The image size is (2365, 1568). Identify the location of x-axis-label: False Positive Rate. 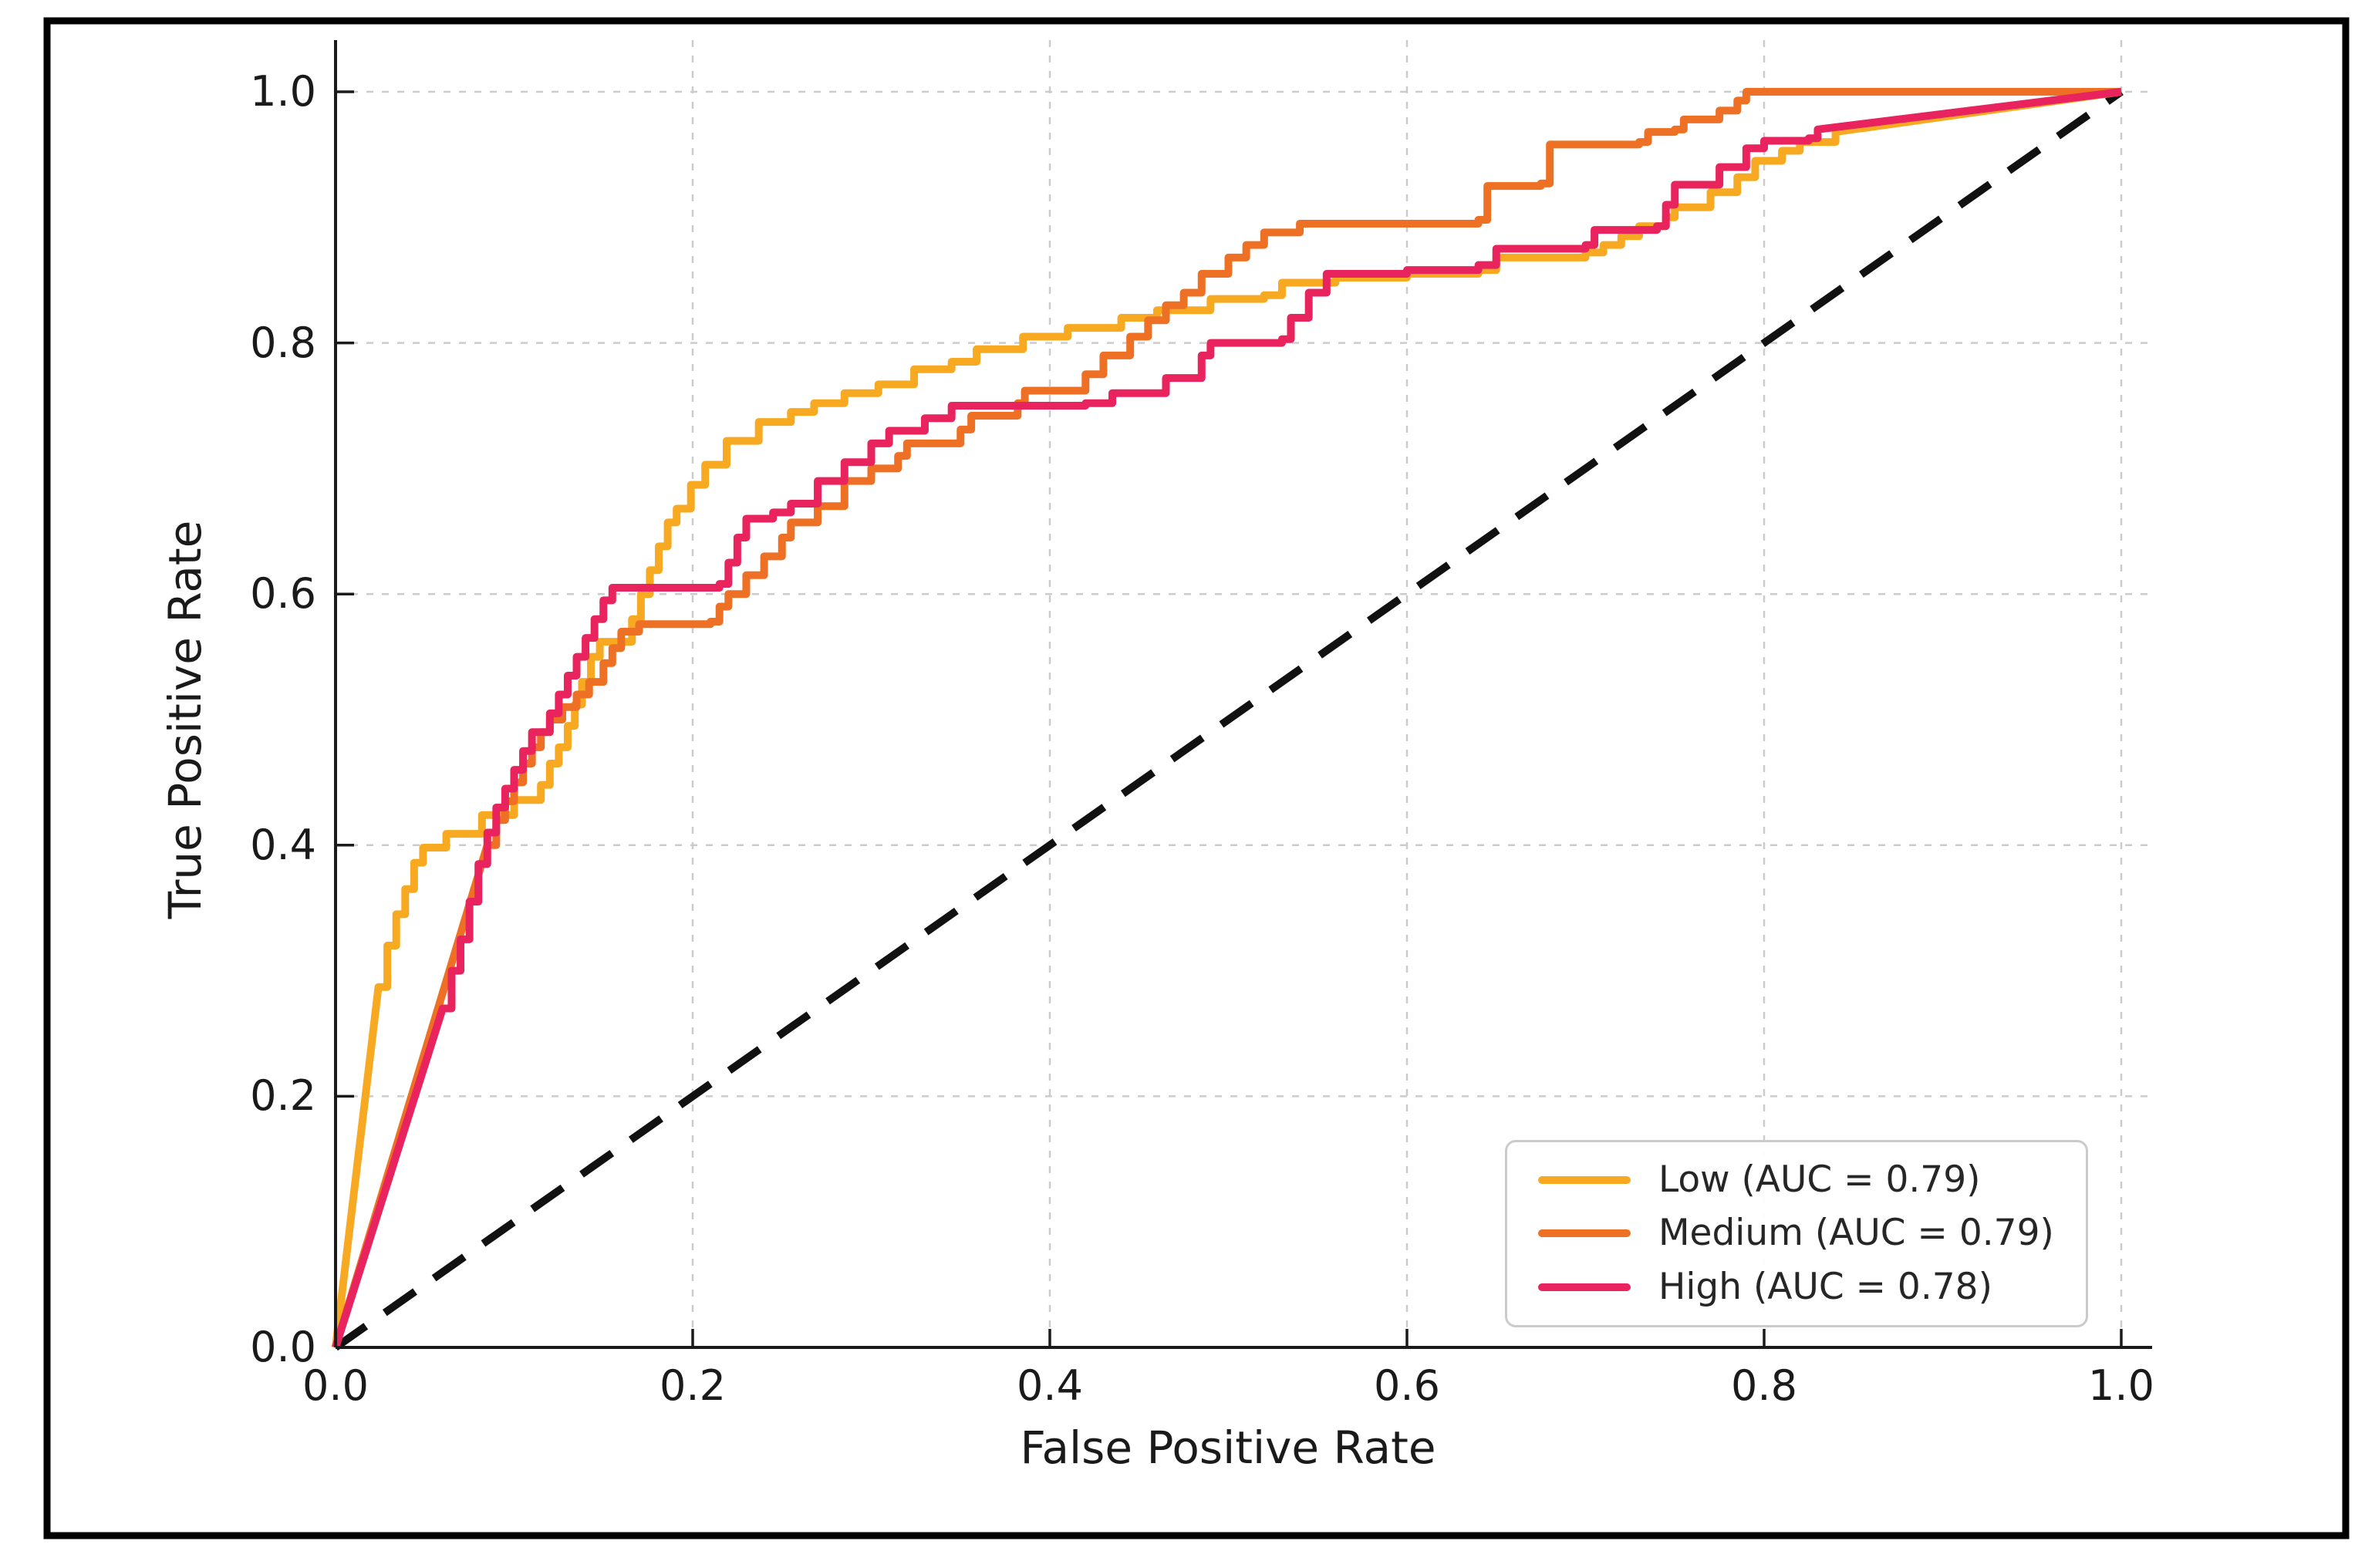
(1228, 1448).